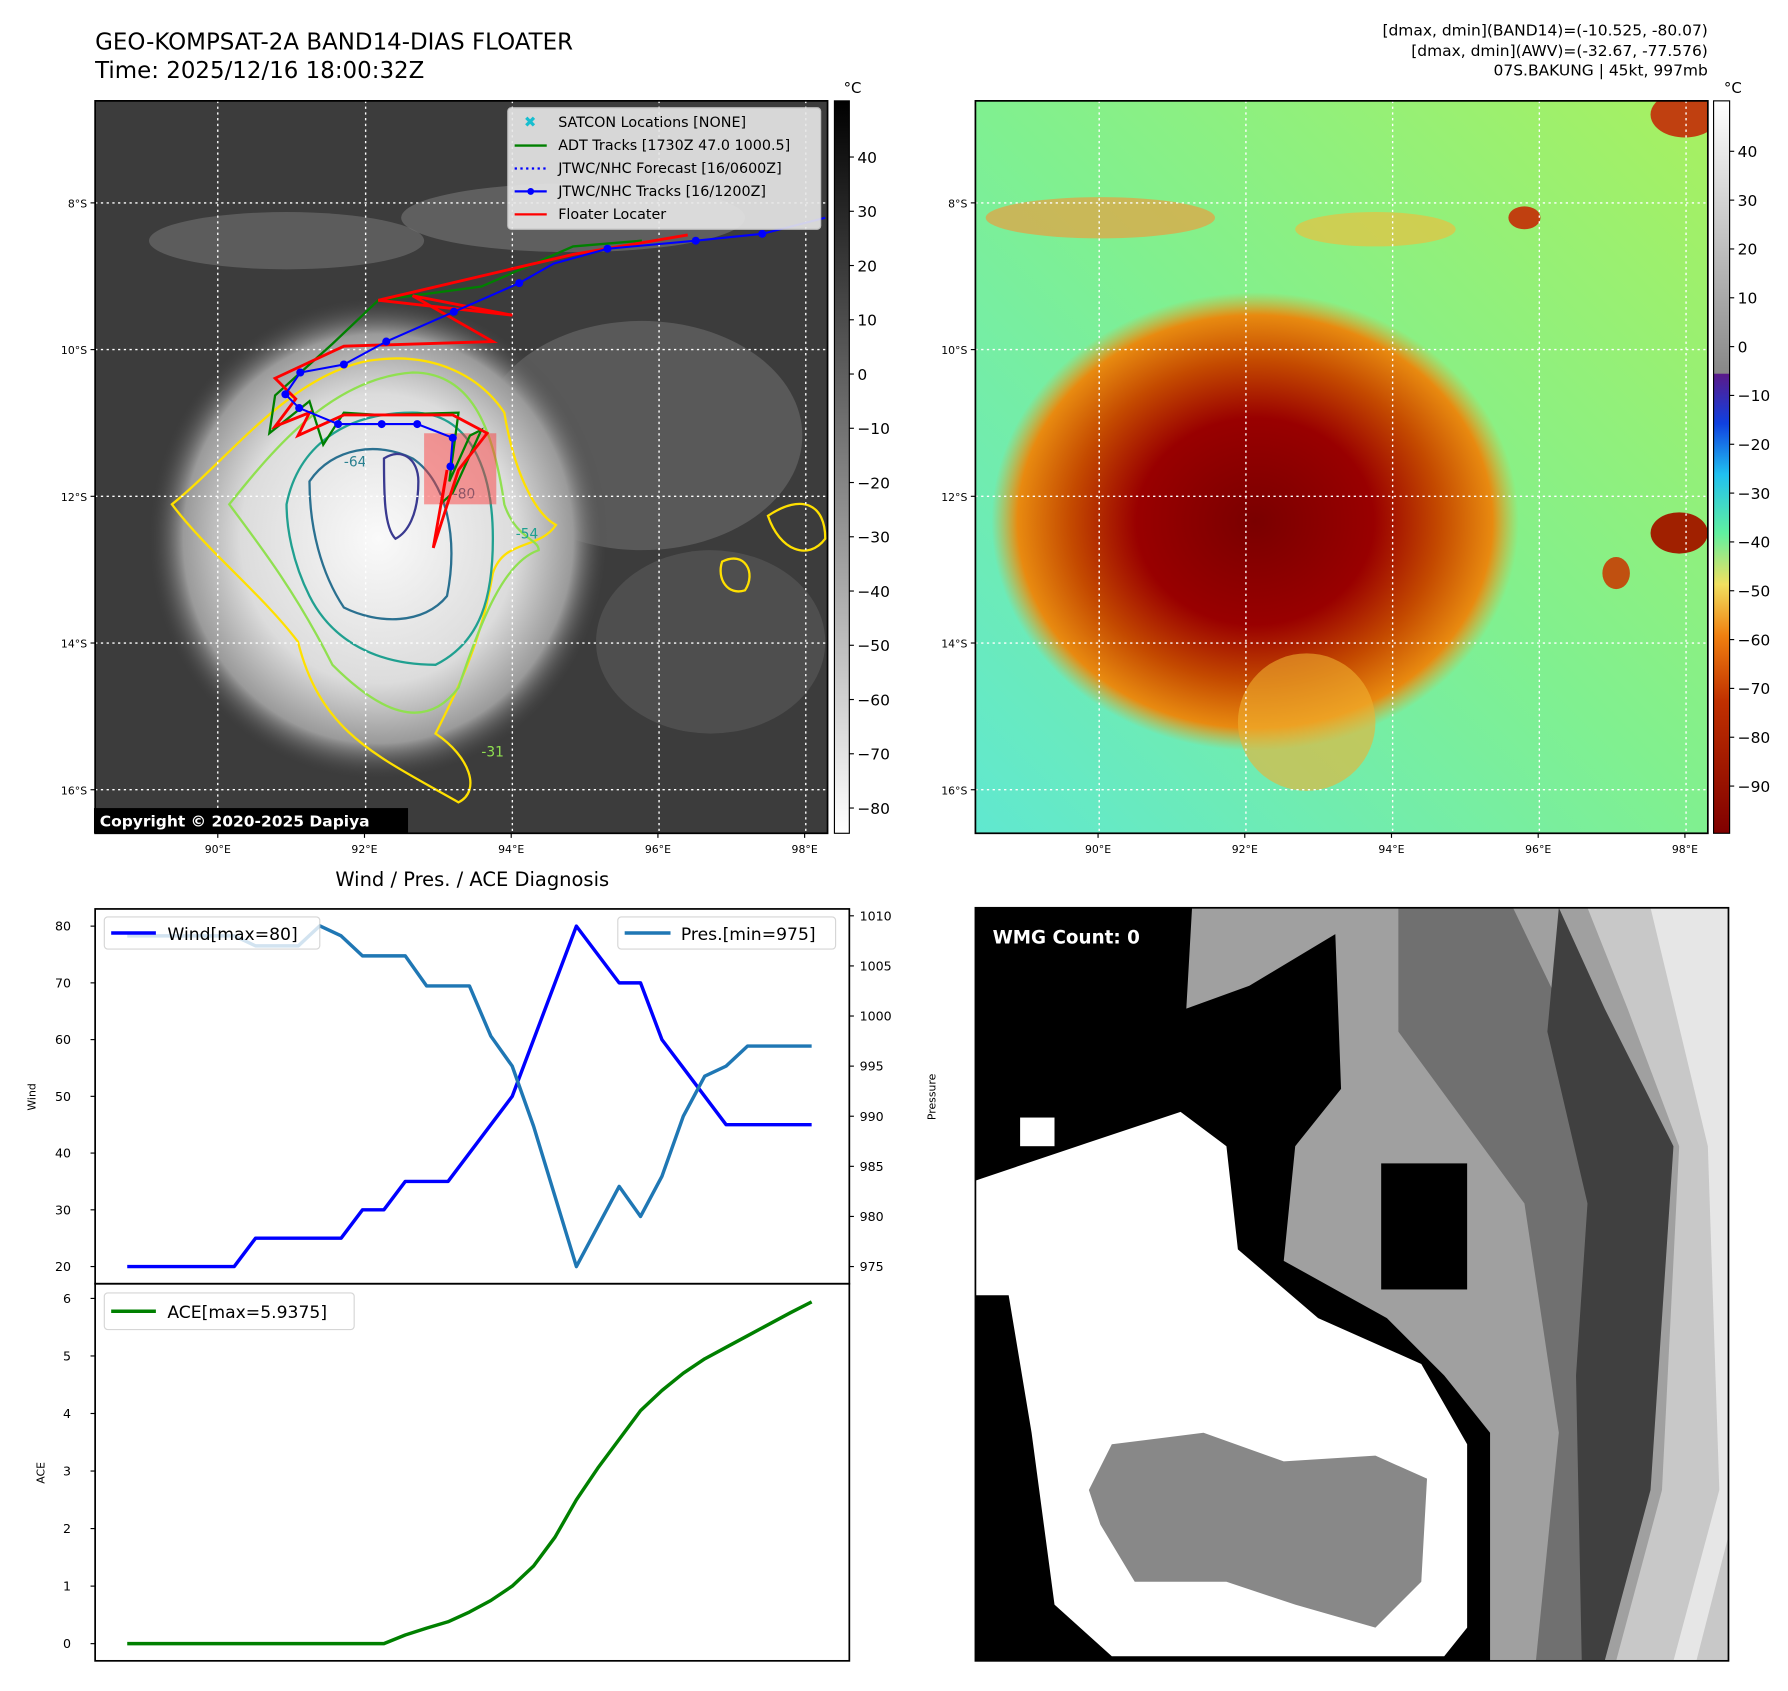  I want to click on wind-line, so click(469, 1096).